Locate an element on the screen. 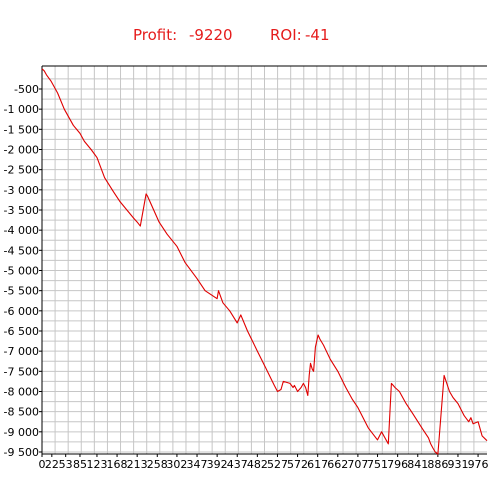 This screenshot has width=500, height=500. y-tick-label: -2 000 is located at coordinates (21, 149).